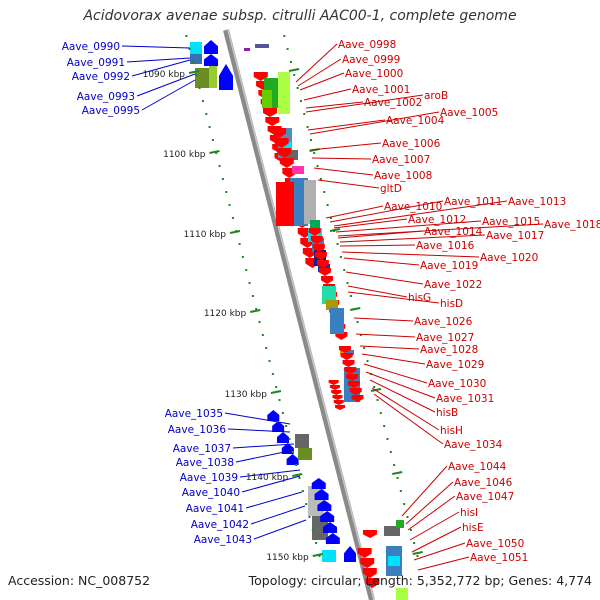  I want to click on scale-label: 1090 kbp, so click(164, 75).